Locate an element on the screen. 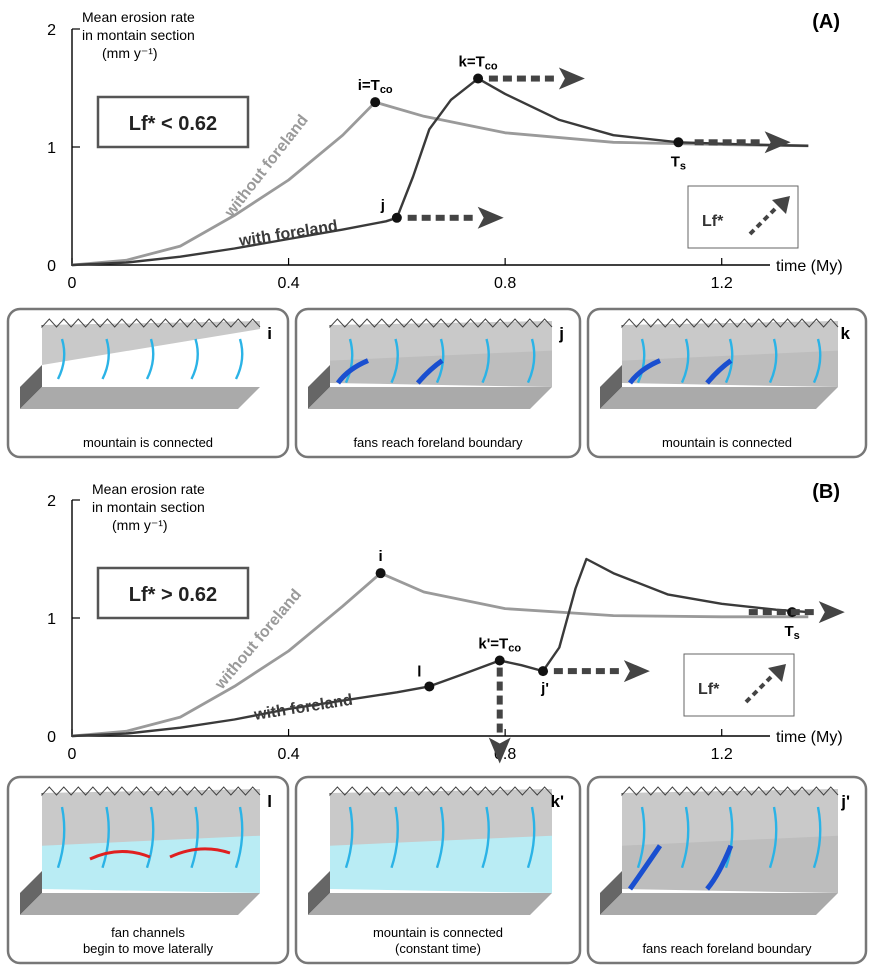  x-tick-label: 1.2 is located at coordinates (722, 283).